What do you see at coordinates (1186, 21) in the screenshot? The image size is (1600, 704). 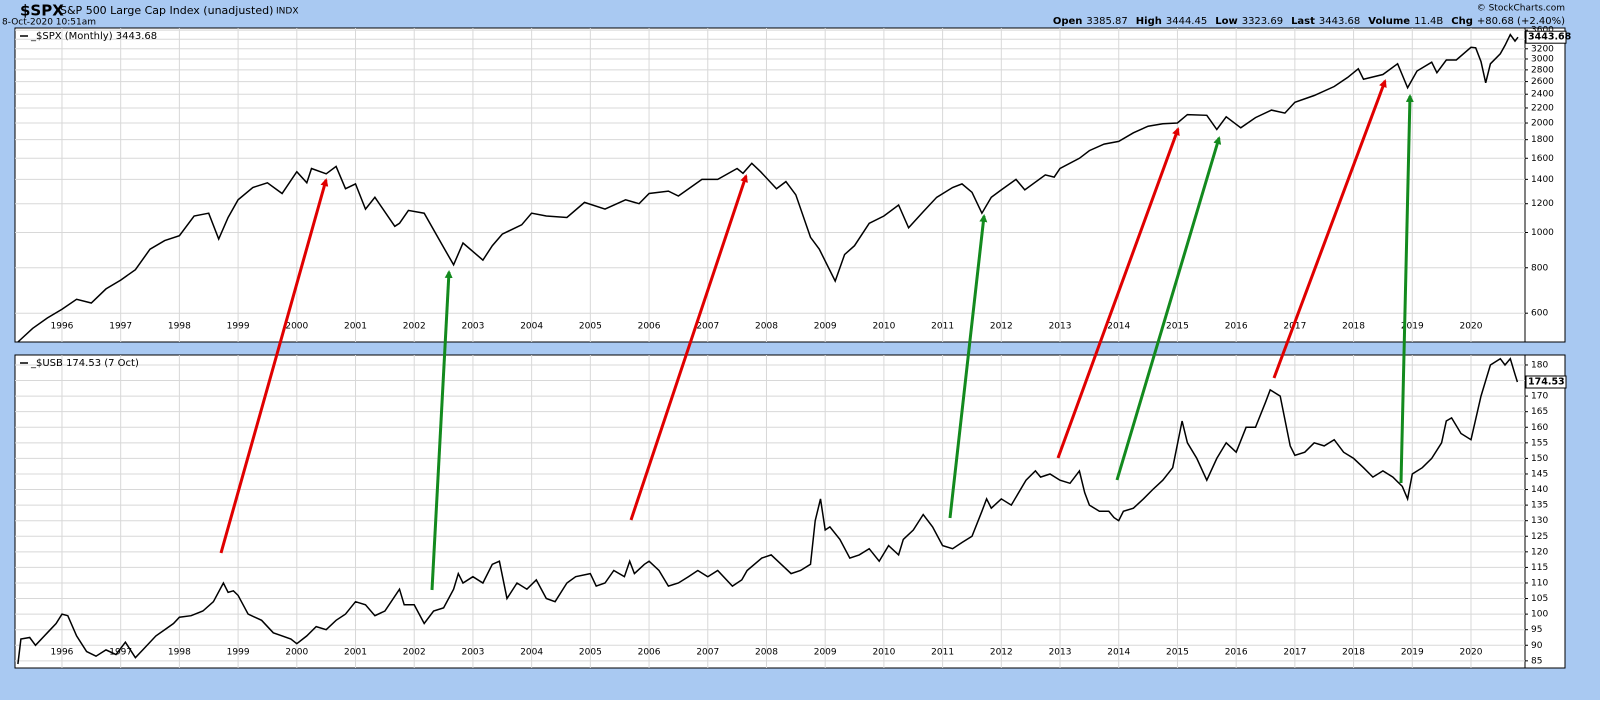 I see `quote-value: 3444.45` at bounding box center [1186, 21].